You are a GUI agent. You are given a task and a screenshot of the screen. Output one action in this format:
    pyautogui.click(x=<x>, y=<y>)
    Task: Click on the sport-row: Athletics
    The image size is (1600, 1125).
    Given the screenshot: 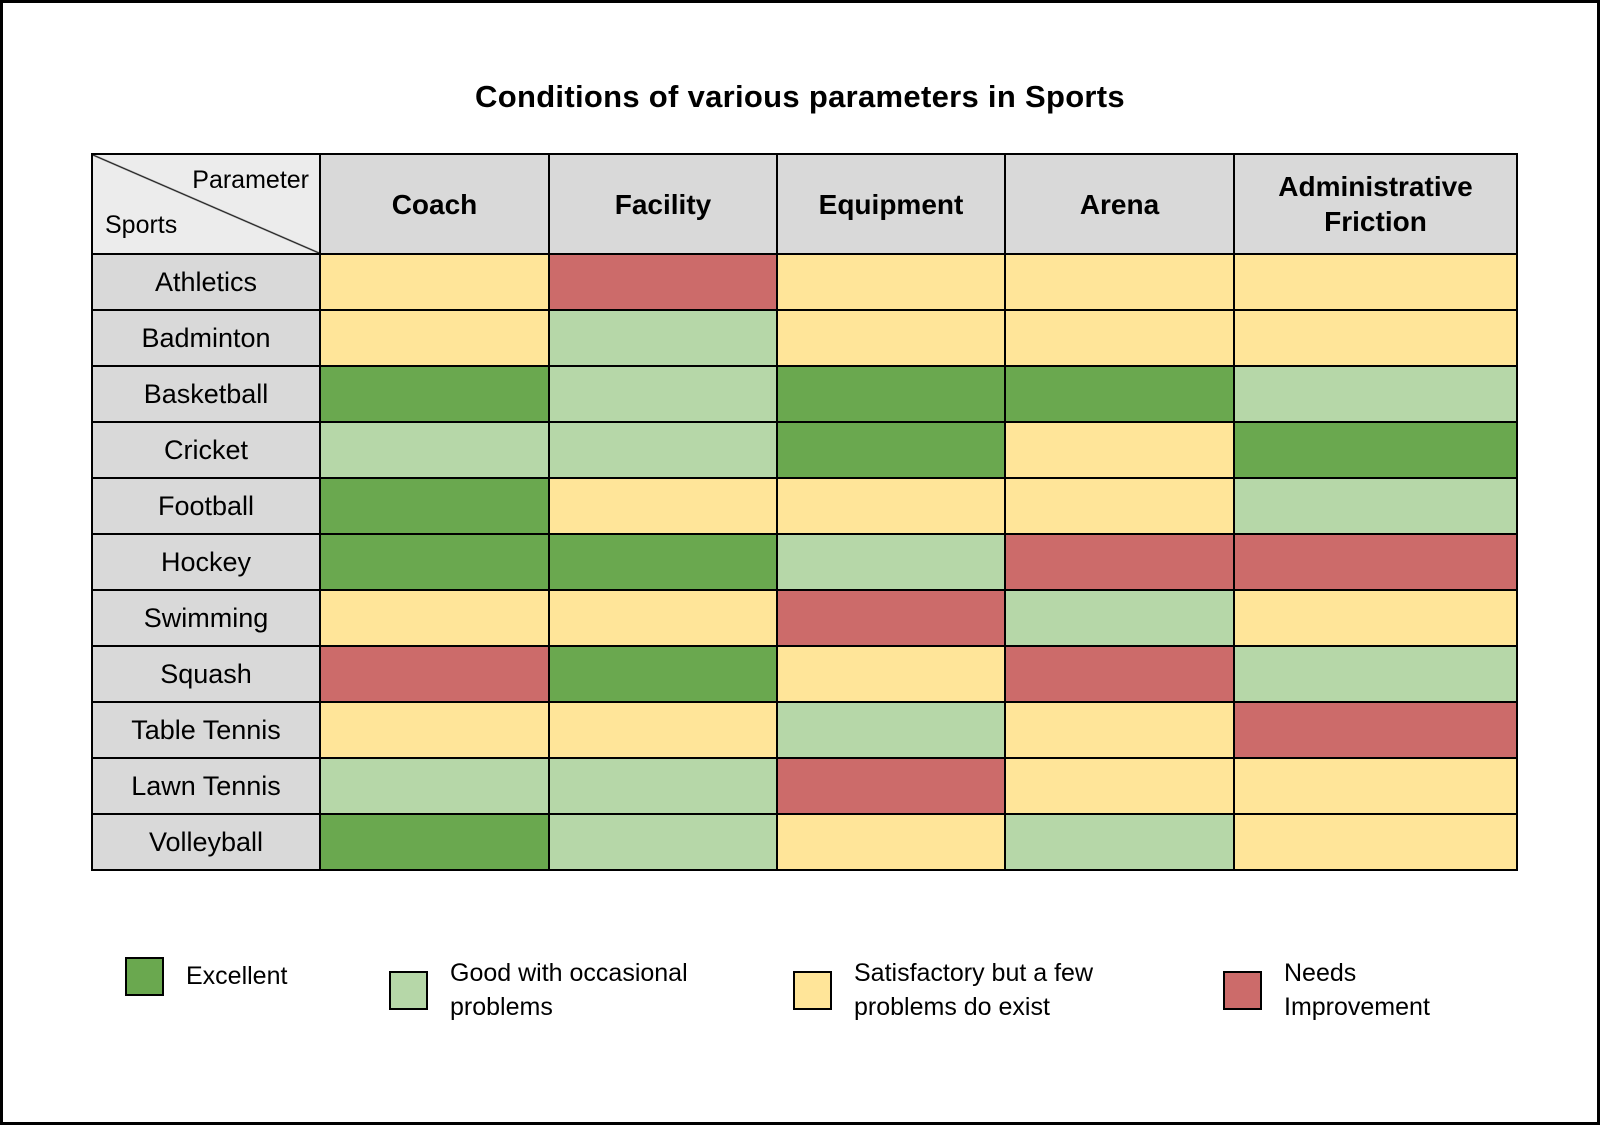 What is the action you would take?
    pyautogui.click(x=804, y=282)
    